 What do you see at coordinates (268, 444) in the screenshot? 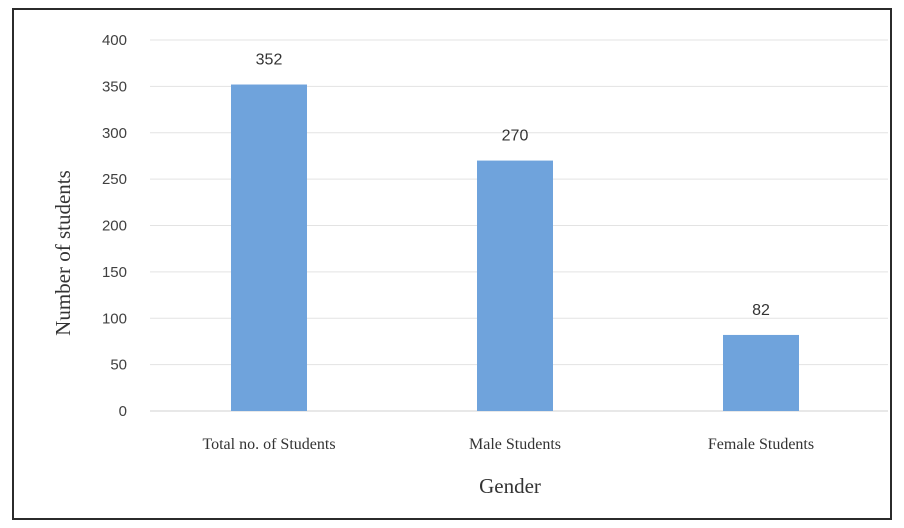
I see `x-category-label: Total no. of Students` at bounding box center [268, 444].